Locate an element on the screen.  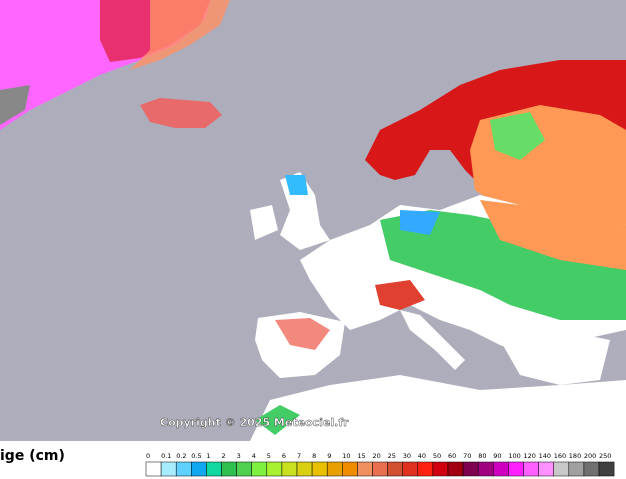
east-europe is located at coordinates (553, 235).